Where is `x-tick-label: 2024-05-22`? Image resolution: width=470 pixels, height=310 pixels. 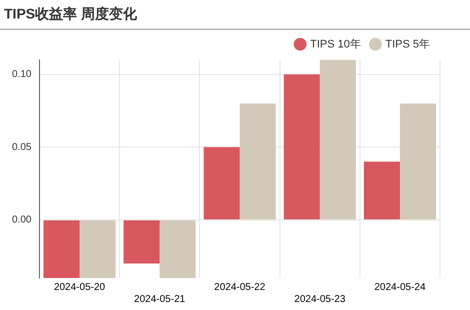 x-tick-label: 2024-05-22 is located at coordinates (240, 287).